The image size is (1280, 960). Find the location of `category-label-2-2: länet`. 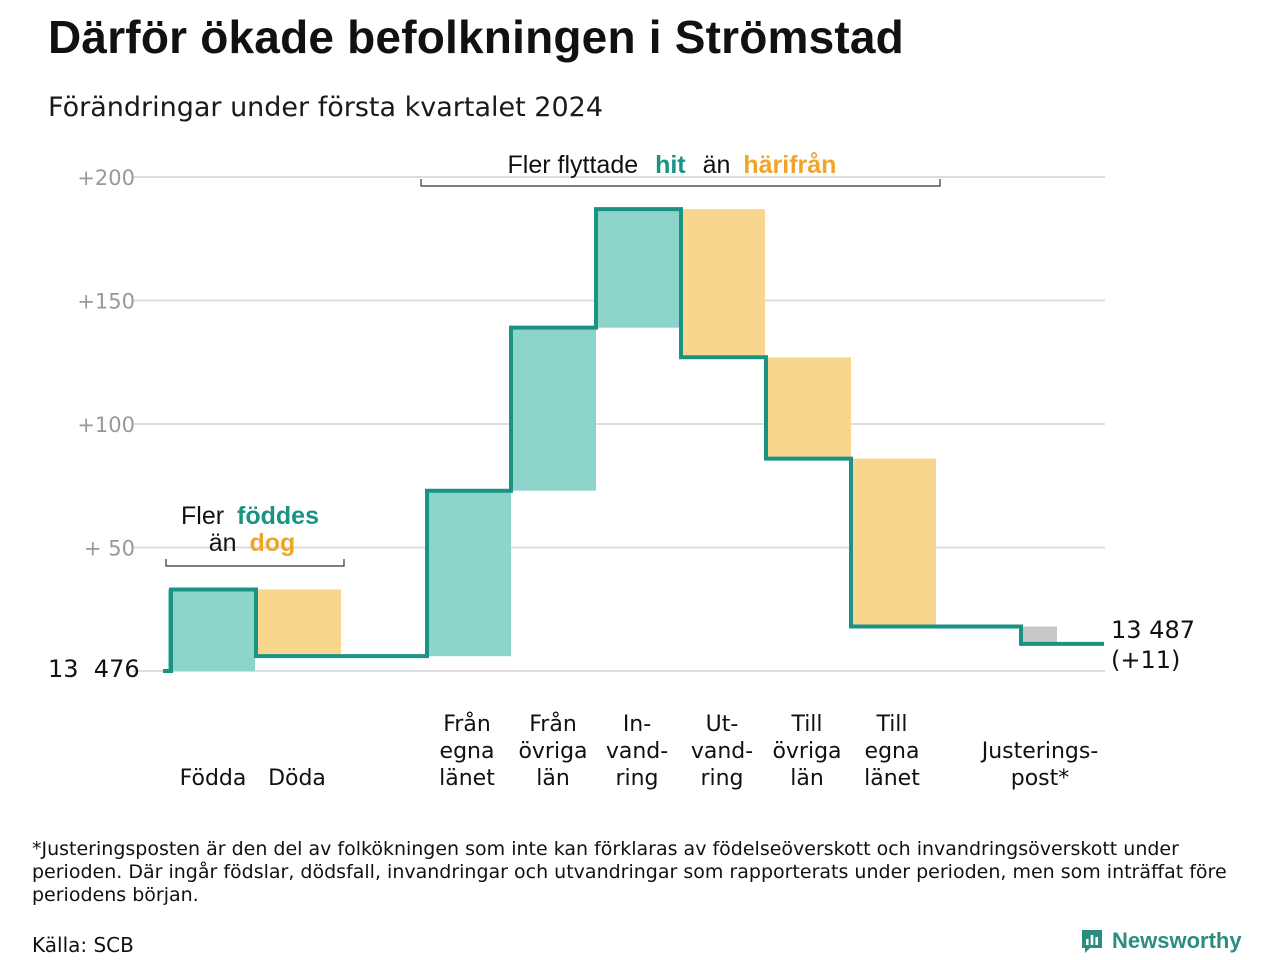

category-label-2-2: länet is located at coordinates (467, 778).